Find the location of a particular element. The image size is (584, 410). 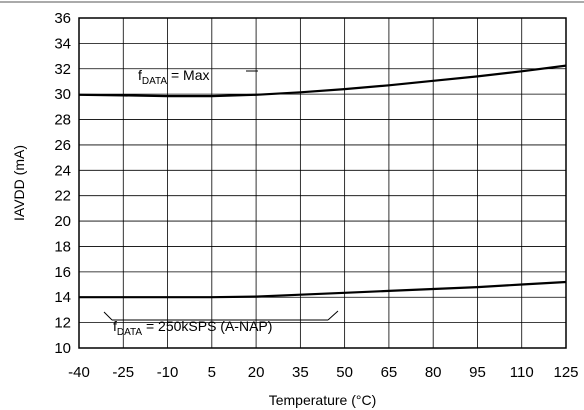

y-tick-labels: 10 12 14 16 18 20 22 24 26 28 30 32 34 36 is located at coordinates (62, 183).